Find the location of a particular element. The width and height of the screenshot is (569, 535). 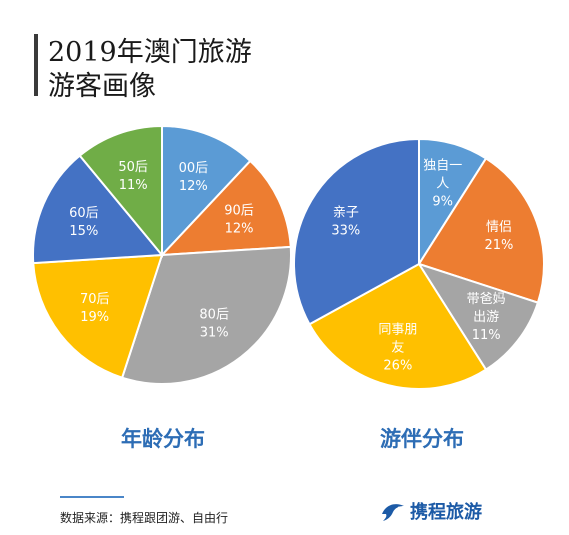

title-accent-bar is located at coordinates (36, 65).